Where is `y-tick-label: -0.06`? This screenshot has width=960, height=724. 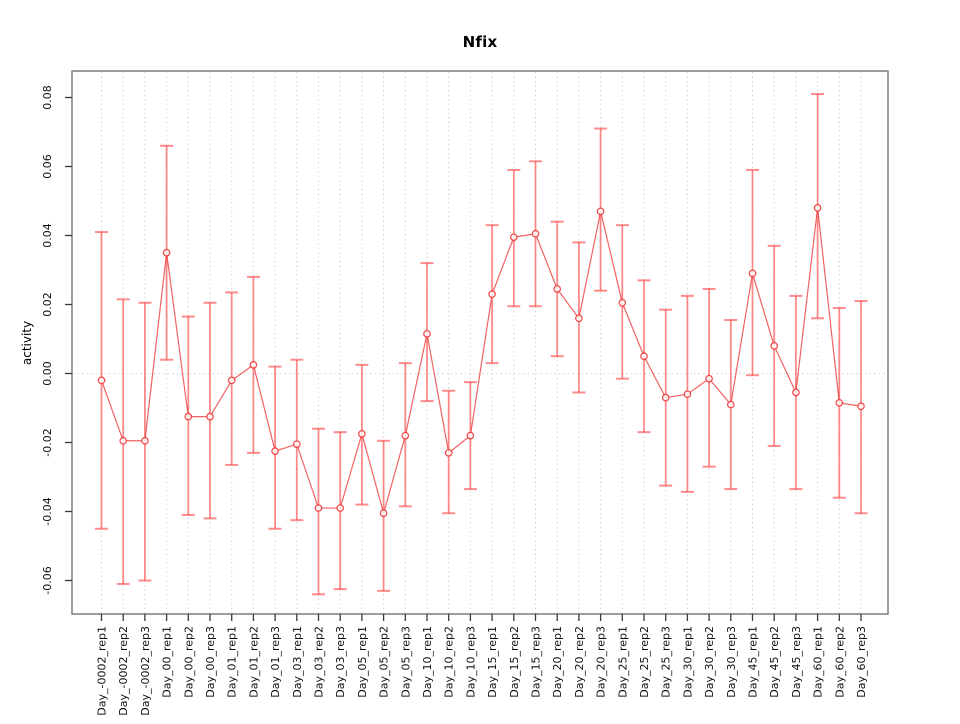 y-tick-label: -0.06 is located at coordinates (47, 580).